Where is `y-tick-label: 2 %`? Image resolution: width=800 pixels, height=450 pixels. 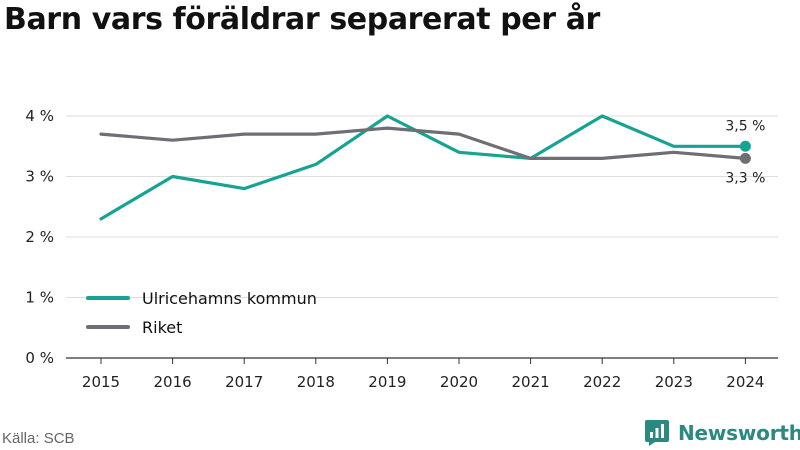 y-tick-label: 2 % is located at coordinates (39, 237).